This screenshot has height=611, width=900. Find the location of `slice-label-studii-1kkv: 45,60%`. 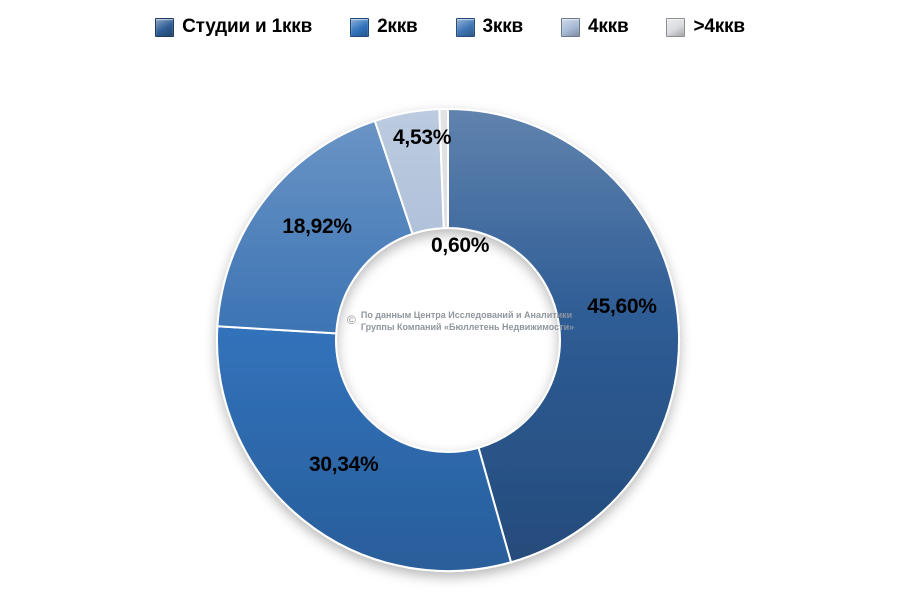

slice-label-studii-1kkv: 45,60% is located at coordinates (622, 307).